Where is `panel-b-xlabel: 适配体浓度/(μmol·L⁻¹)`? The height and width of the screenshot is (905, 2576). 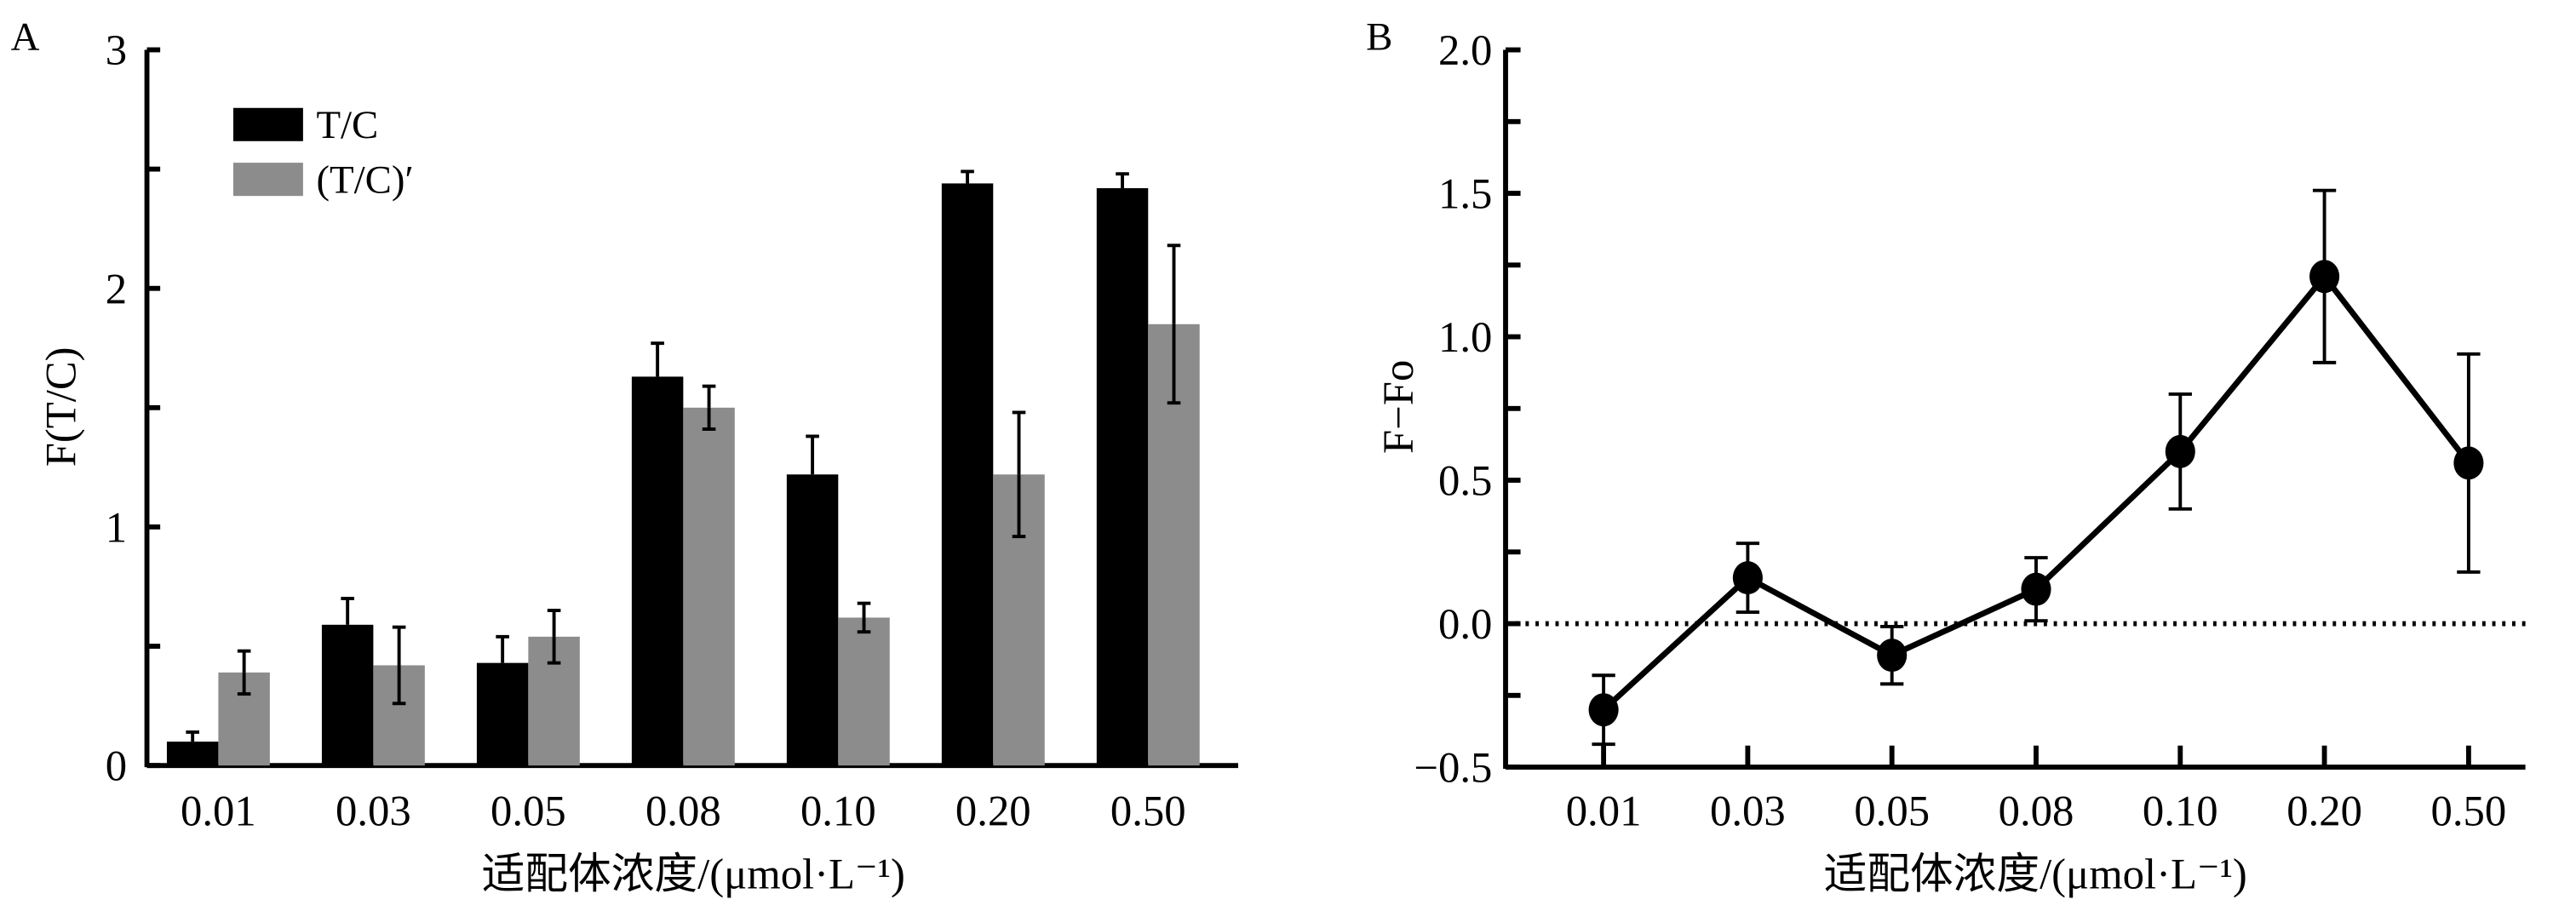 panel-b-xlabel: 适配体浓度/(μmol·L⁻¹) is located at coordinates (2035, 873).